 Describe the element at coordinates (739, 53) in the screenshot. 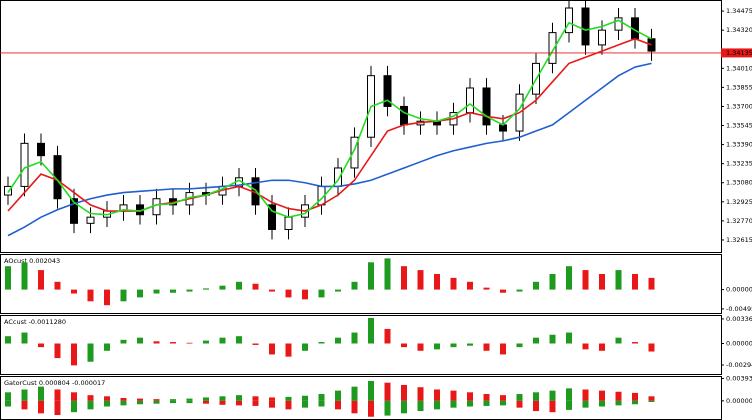

I see `current-price-label: 1.34135` at that location.